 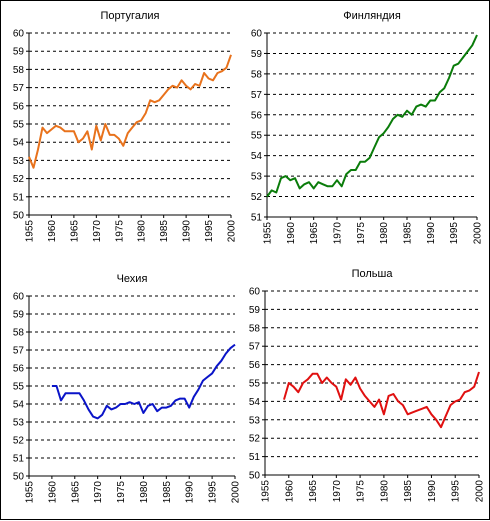 I want to click on poland-y-tick-label: 52, so click(x=255, y=439).